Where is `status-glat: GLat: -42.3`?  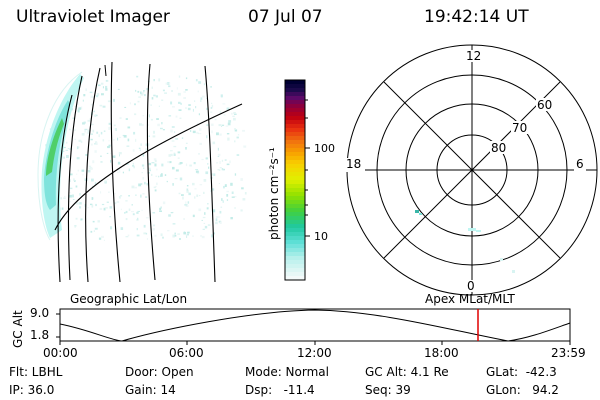
status-glat: GLat: -42.3 is located at coordinates (521, 372).